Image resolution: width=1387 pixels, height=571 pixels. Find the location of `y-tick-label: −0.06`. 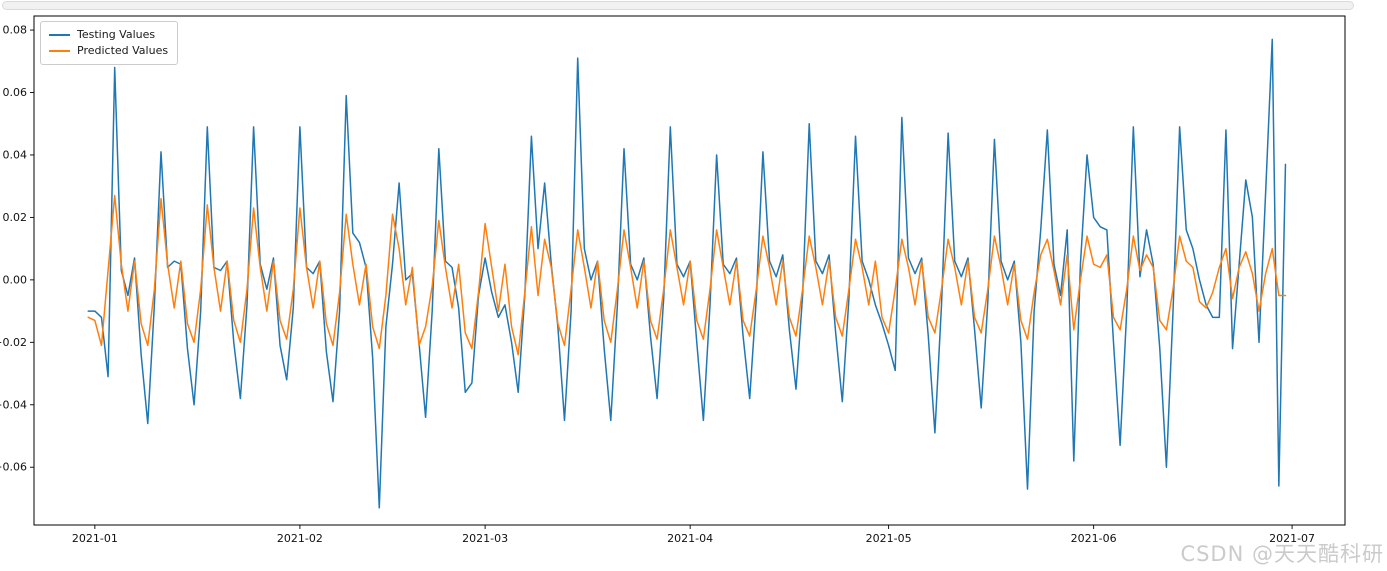

y-tick-label: −0.06 is located at coordinates (13, 467).